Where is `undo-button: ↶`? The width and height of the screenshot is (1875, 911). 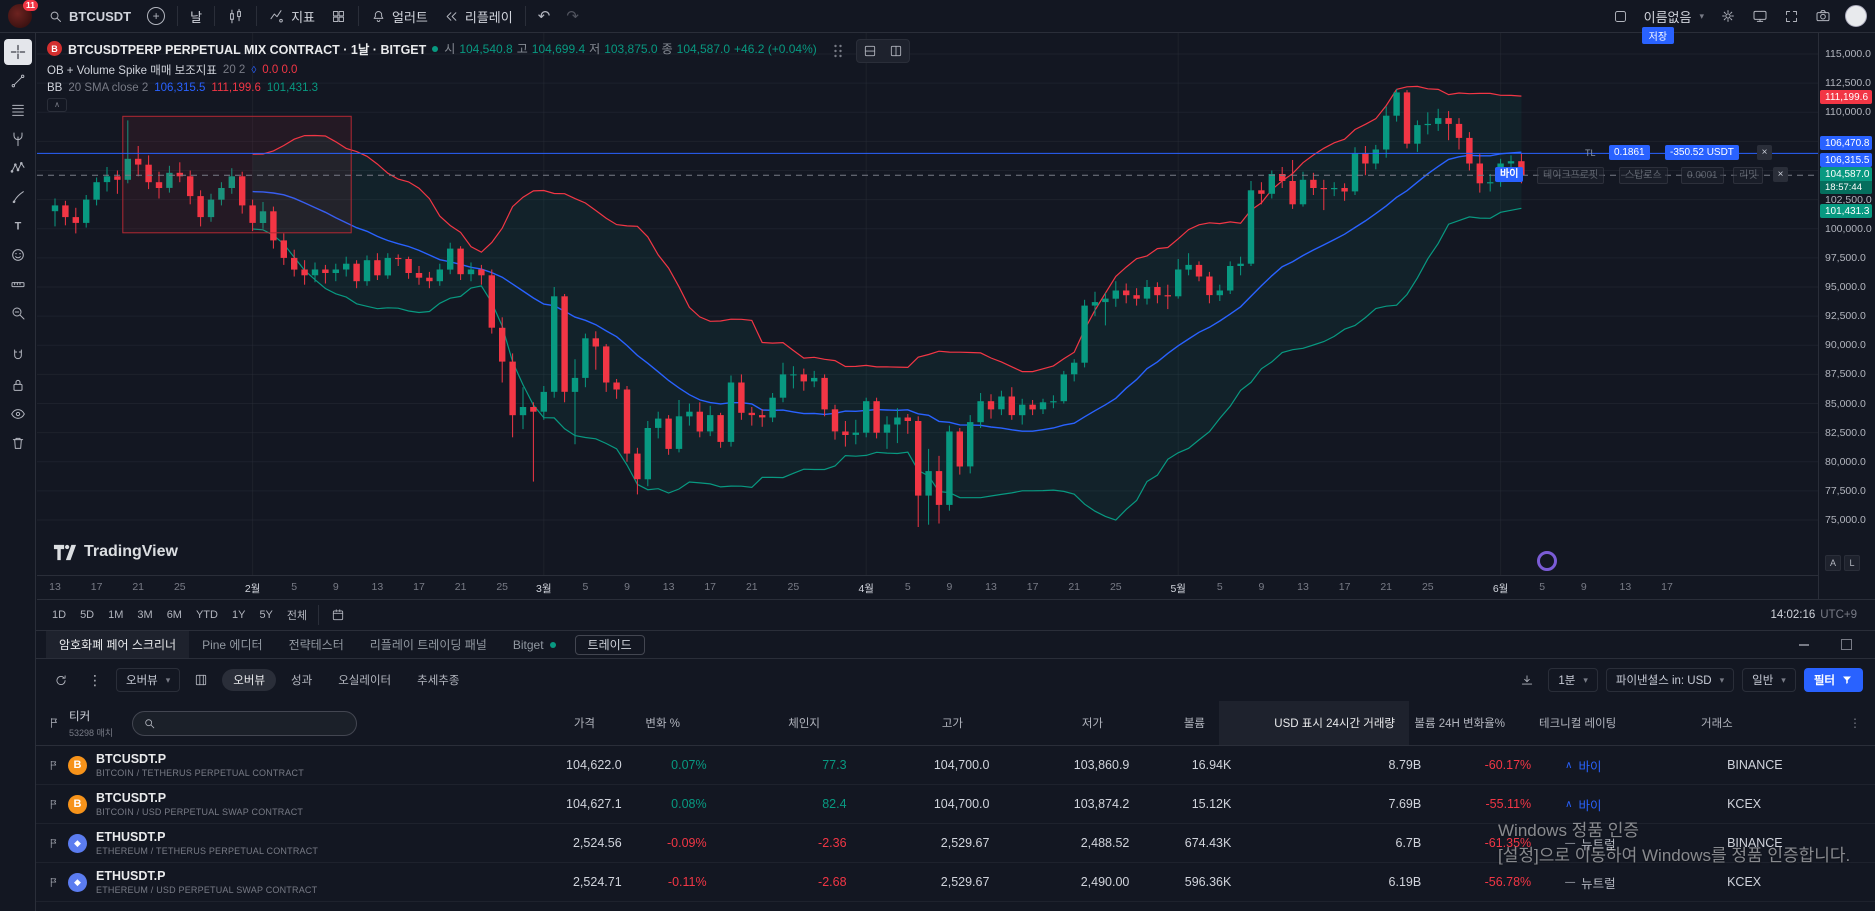
undo-button: ↶ is located at coordinates (544, 16).